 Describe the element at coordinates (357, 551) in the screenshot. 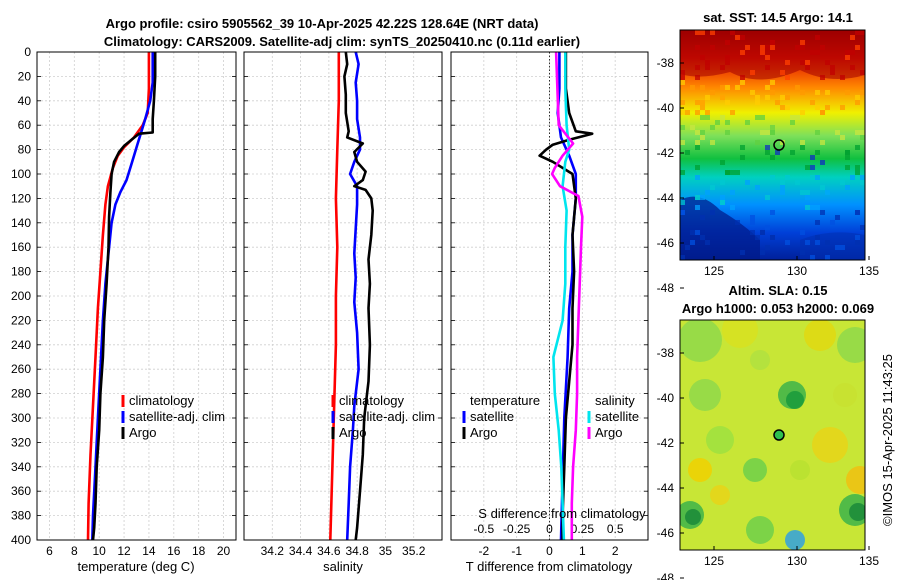

I see `x-tick-label: 34.8` at that location.